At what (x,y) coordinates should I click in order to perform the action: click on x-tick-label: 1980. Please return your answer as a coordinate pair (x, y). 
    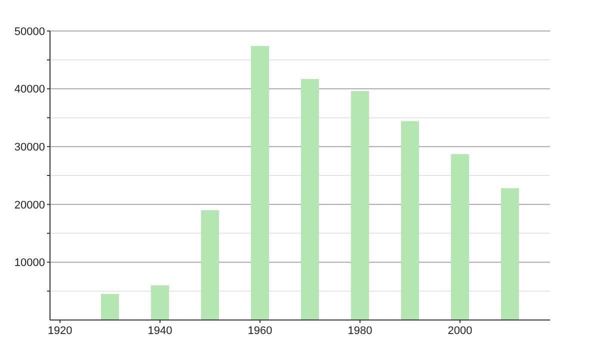
    Looking at the image, I should click on (360, 331).